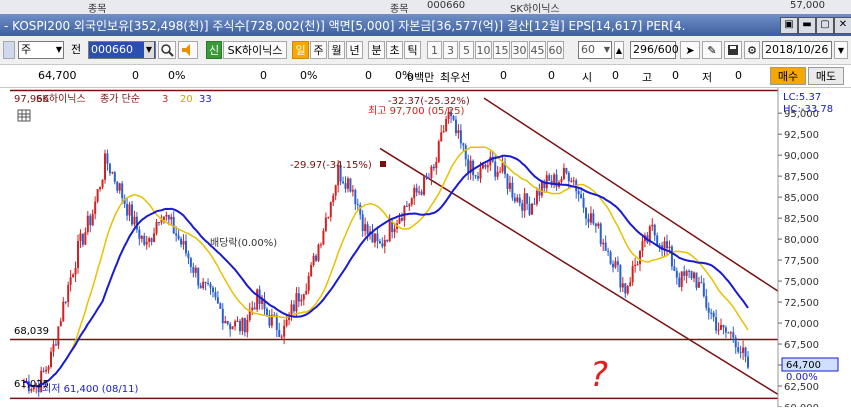 The width and height of the screenshot is (851, 410). What do you see at coordinates (376, 50) in the screenshot?
I see `tab-minute: 분` at bounding box center [376, 50].